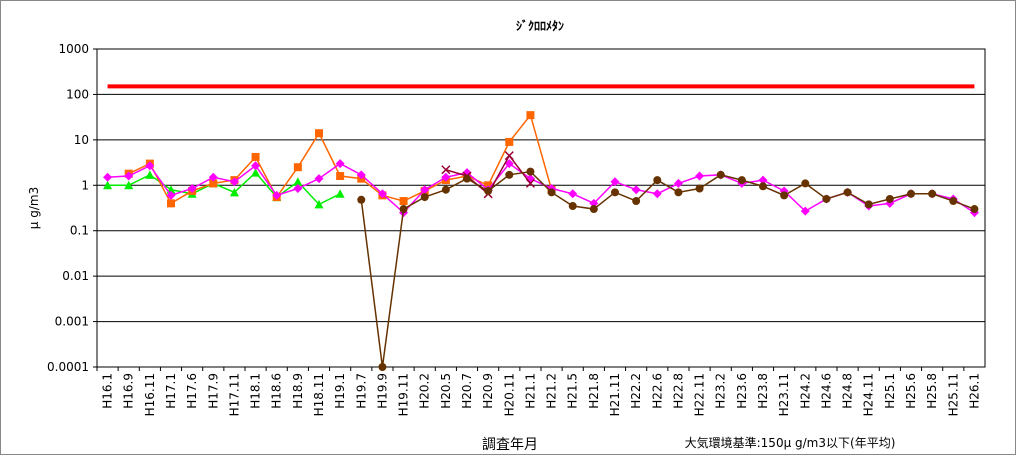 The width and height of the screenshot is (1017, 456). What do you see at coordinates (319, 394) in the screenshot?
I see `x-tick-label: H18.11` at bounding box center [319, 394].